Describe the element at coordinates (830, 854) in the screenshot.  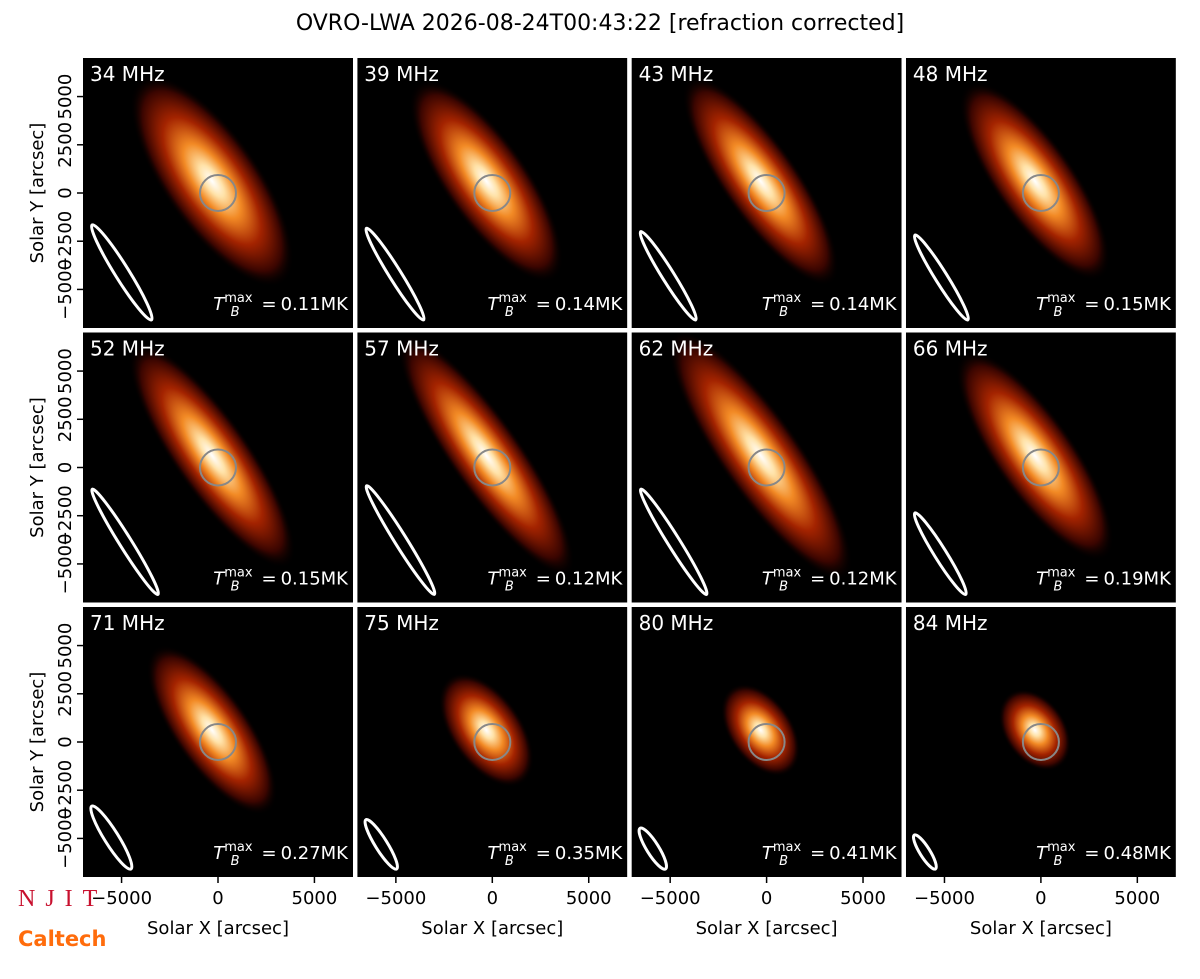
I see `tb-max-annotation: Tmax B = 0.41MK` at that location.